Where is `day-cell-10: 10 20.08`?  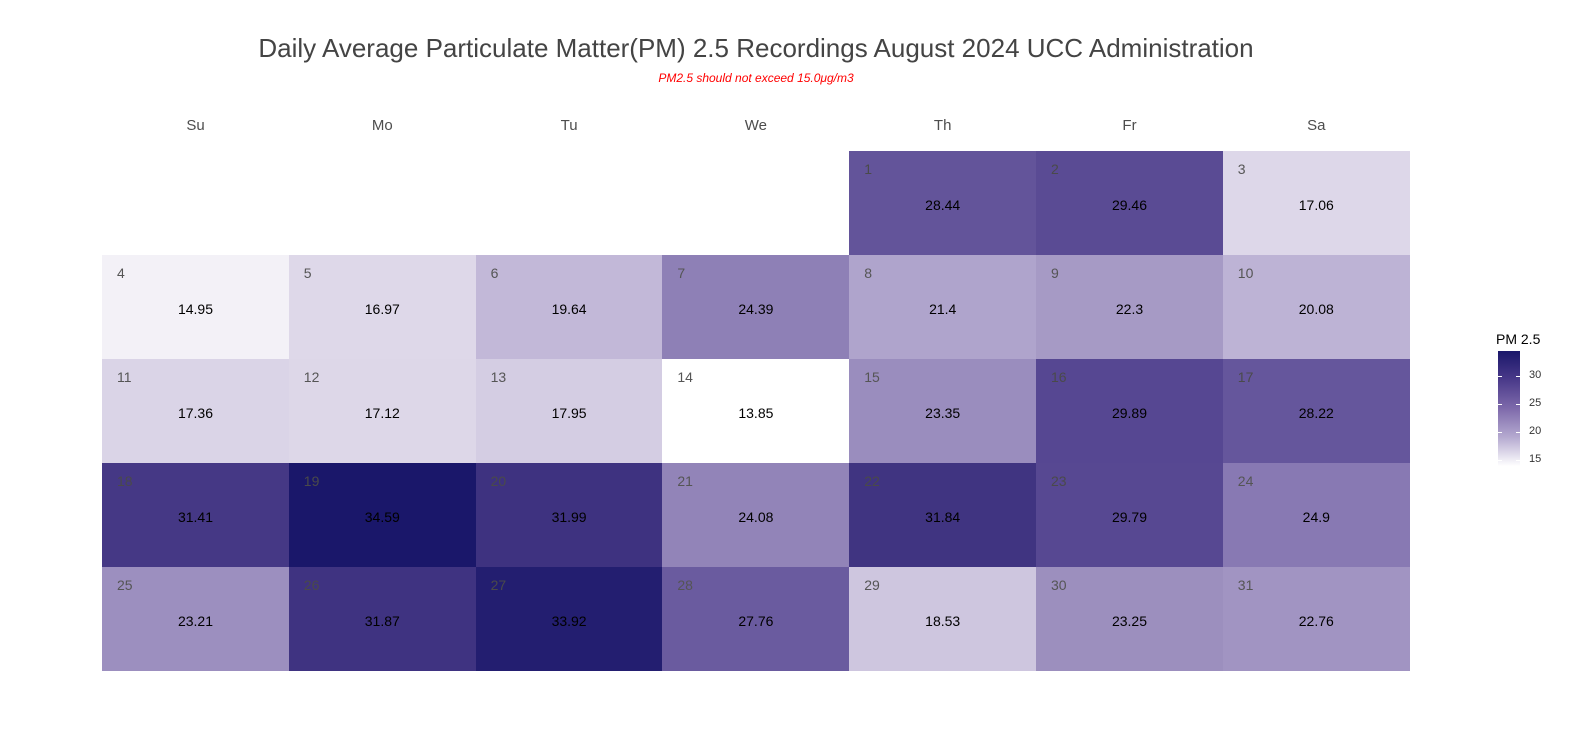
day-cell-10: 10 20.08 is located at coordinates (1316, 307).